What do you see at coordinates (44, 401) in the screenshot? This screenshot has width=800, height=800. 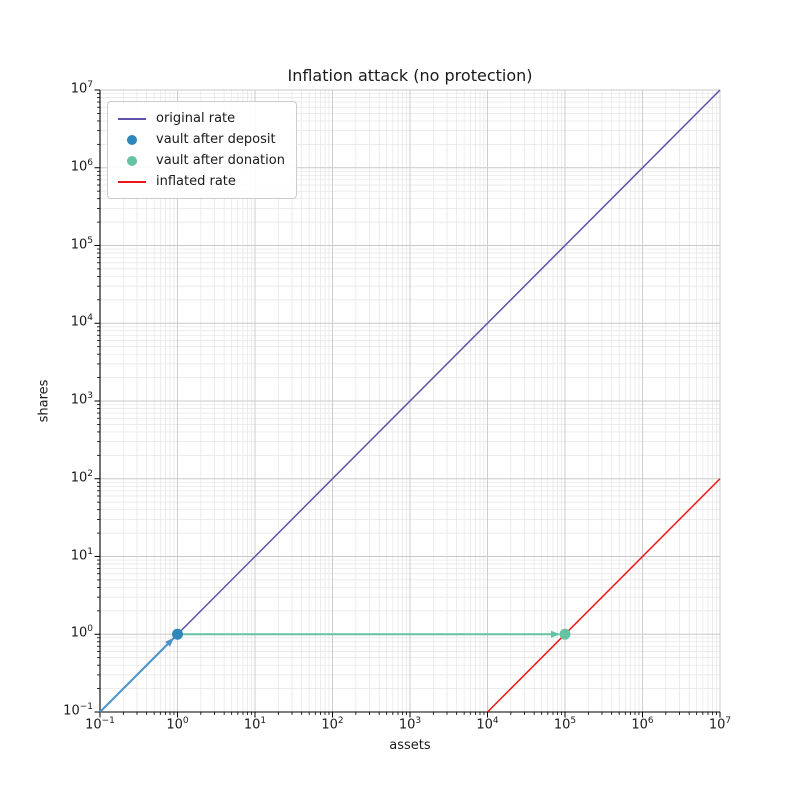 I see `y-axis-label: shares` at bounding box center [44, 401].